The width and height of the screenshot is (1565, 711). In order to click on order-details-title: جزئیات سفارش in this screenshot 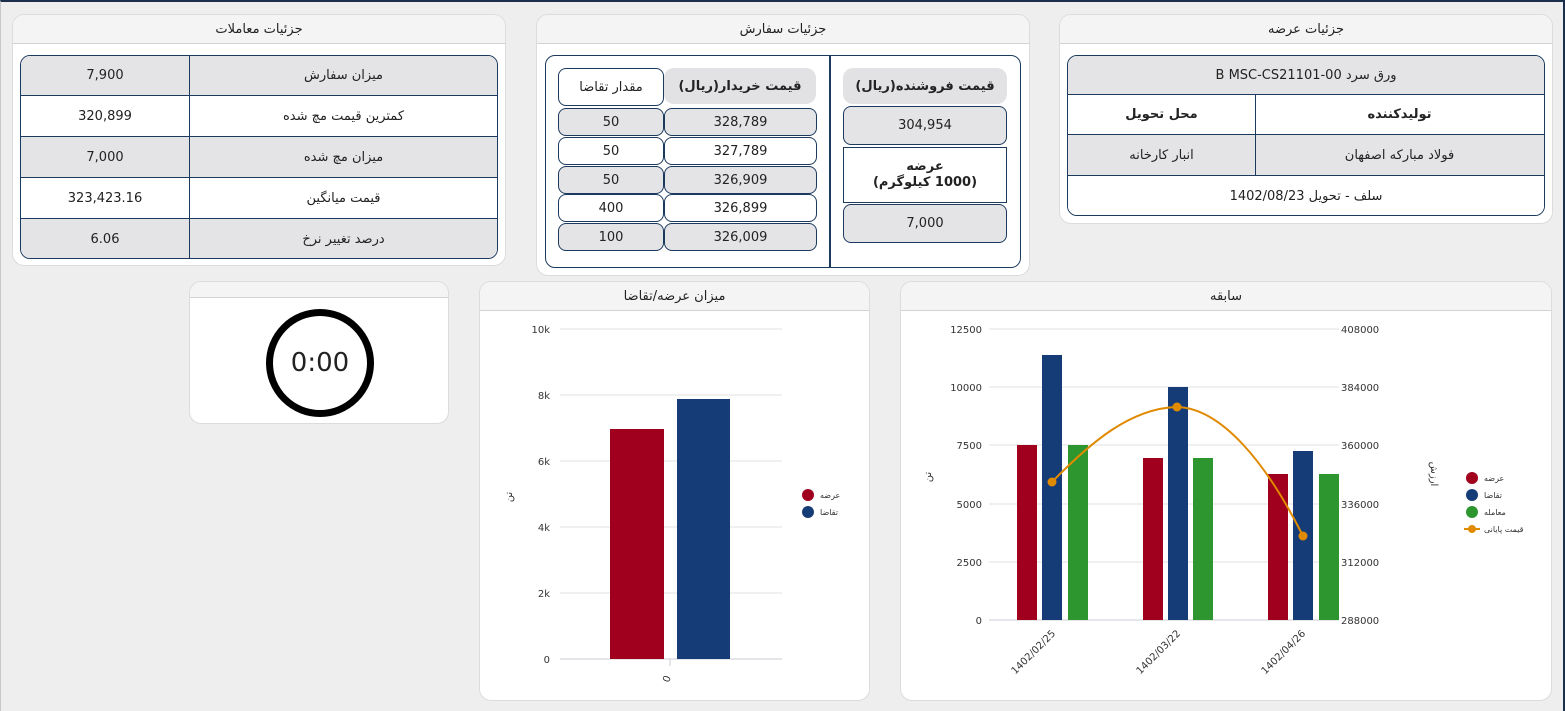, I will do `click(783, 29)`.